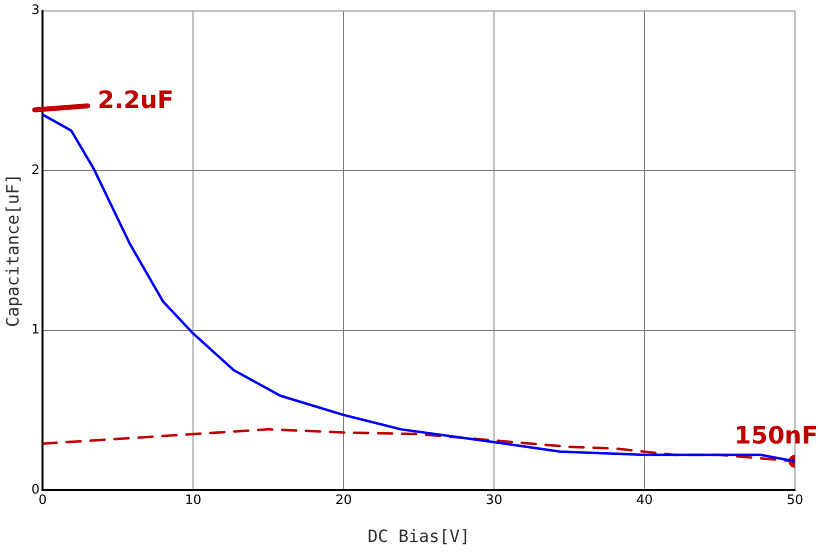 The image size is (820, 552). Describe the element at coordinates (343, 500) in the screenshot. I see `x-tick-label: 20` at that location.